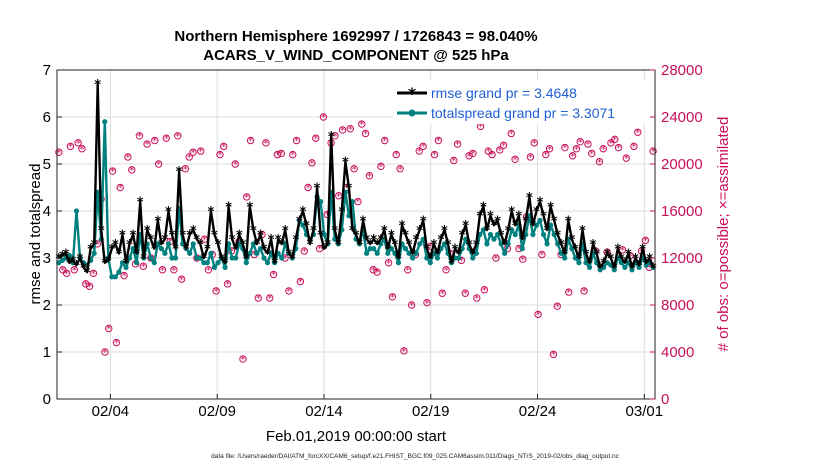 The image size is (830, 470). Describe the element at coordinates (682, 258) in the screenshot. I see `y2-tick-label: 12000` at that location.